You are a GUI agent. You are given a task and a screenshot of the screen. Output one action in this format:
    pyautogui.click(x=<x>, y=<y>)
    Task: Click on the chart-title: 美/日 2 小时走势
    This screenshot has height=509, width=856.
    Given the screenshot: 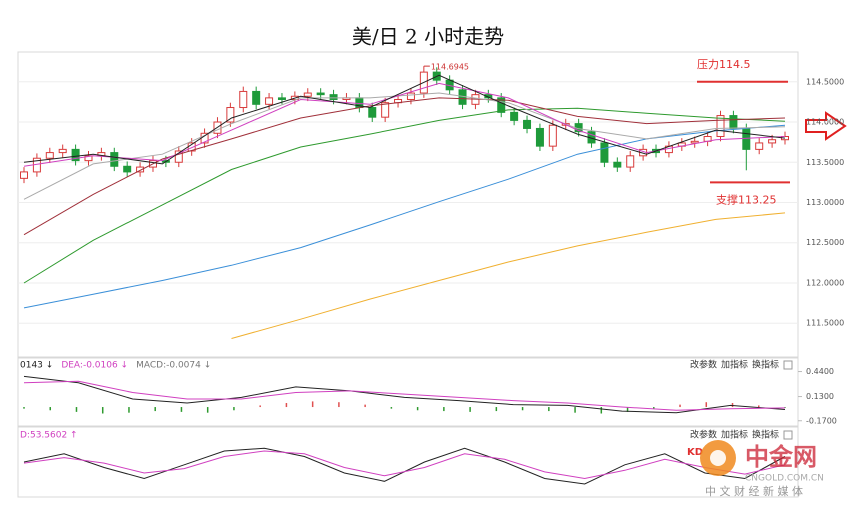 What is the action you would take?
    pyautogui.click(x=428, y=37)
    